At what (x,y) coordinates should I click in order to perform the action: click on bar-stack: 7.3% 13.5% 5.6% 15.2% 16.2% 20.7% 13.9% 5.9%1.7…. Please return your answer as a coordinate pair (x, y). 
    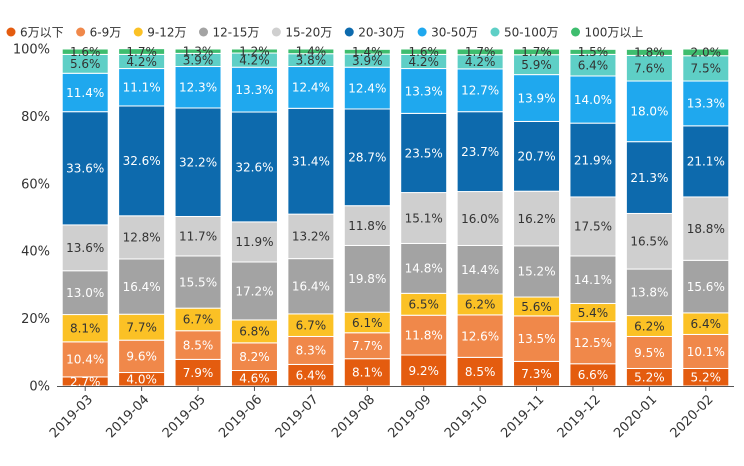
    Looking at the image, I should click on (537, 216).